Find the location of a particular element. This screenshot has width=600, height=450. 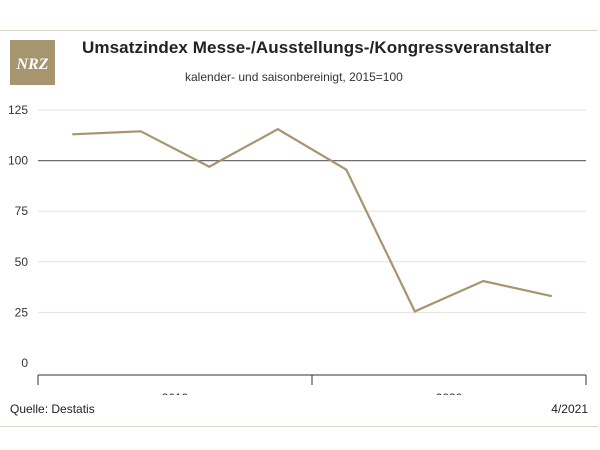

y-tick-label: 125 is located at coordinates (18, 110).